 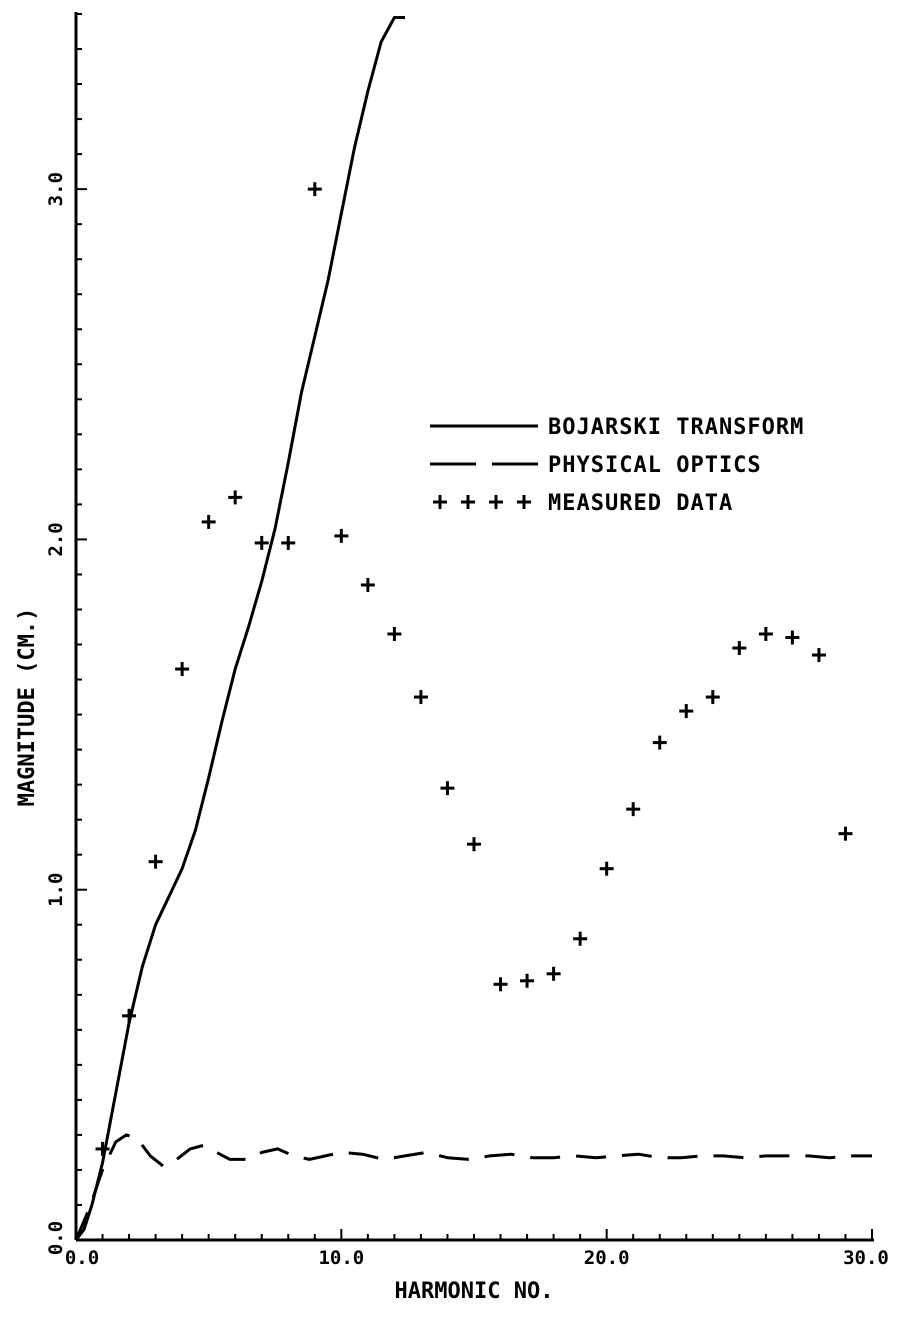 I want to click on y-tick-label: 1.0, so click(x=56, y=890).